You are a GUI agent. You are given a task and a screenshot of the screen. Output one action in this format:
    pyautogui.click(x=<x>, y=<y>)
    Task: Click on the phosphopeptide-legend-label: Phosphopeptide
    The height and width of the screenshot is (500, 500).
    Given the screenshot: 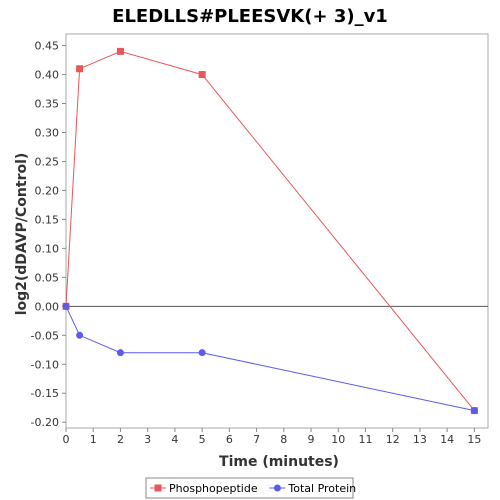 What is the action you would take?
    pyautogui.click(x=213, y=488)
    